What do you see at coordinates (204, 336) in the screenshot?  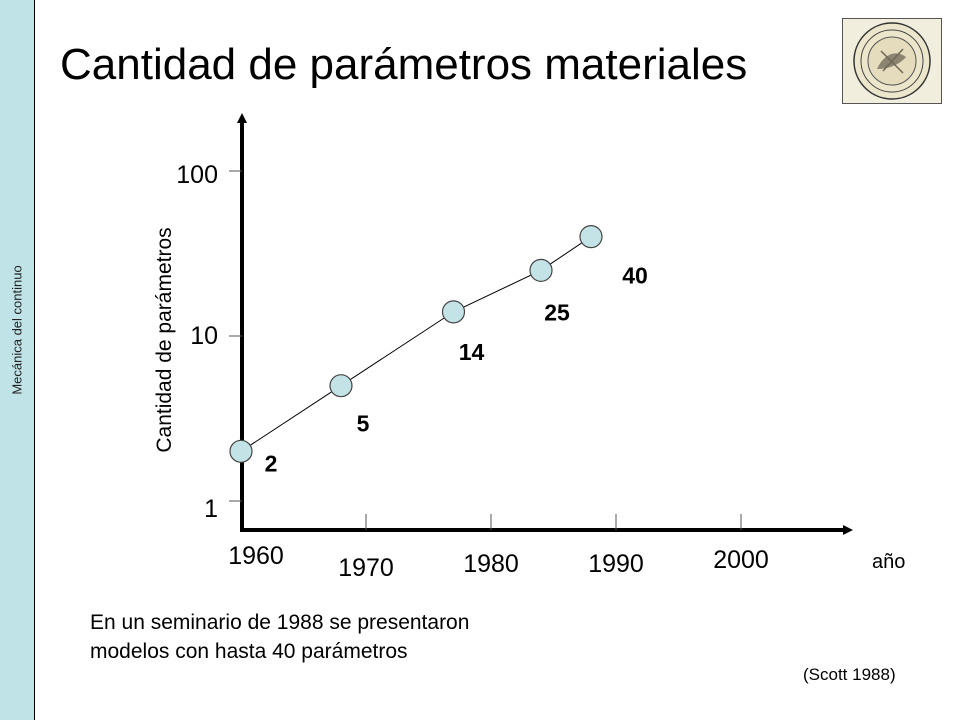 I see `y-tick-label: 10` at bounding box center [204, 336].